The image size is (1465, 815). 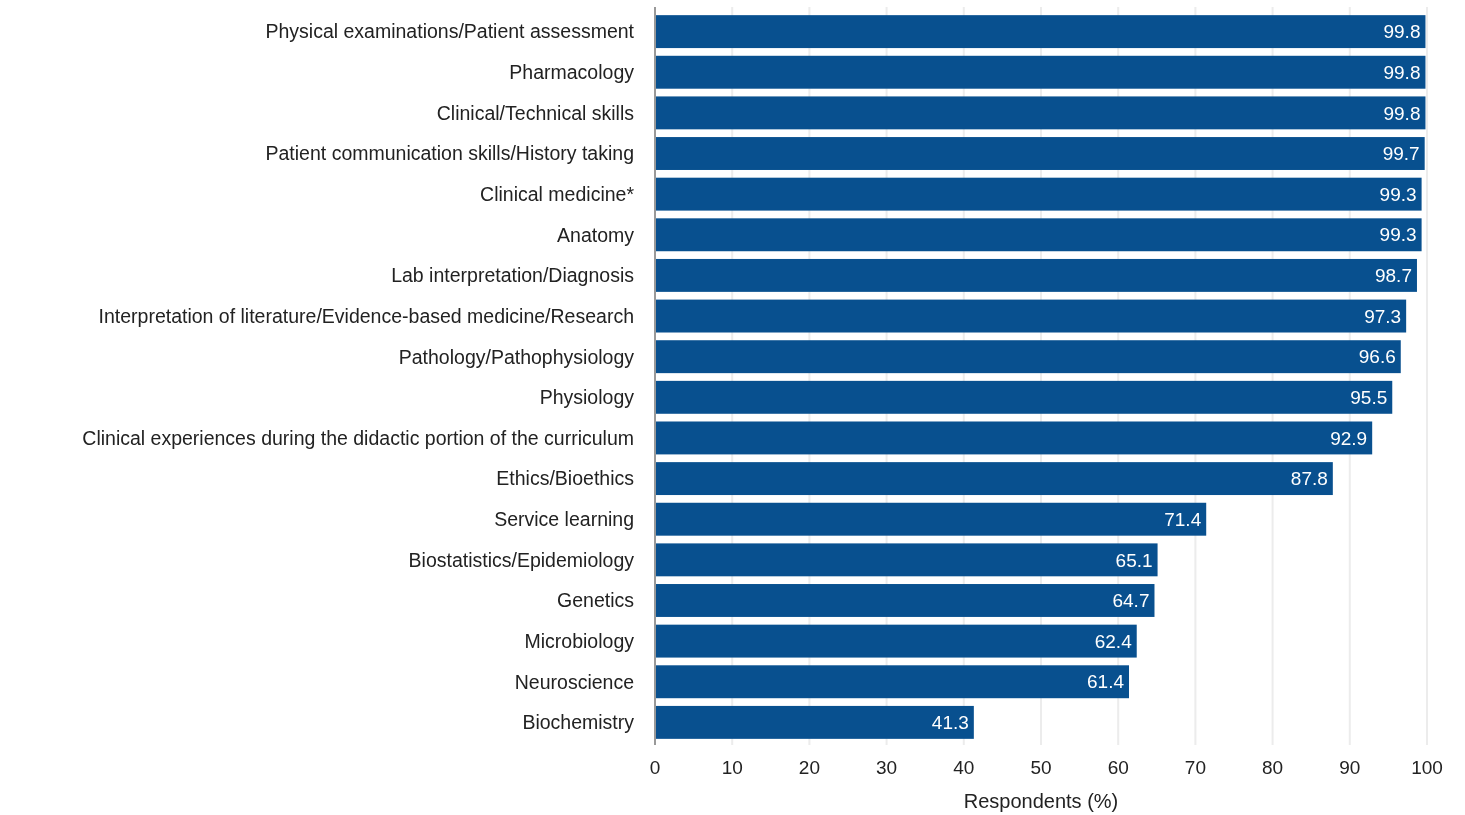 I want to click on x-tick-label: 10, so click(x=732, y=767).